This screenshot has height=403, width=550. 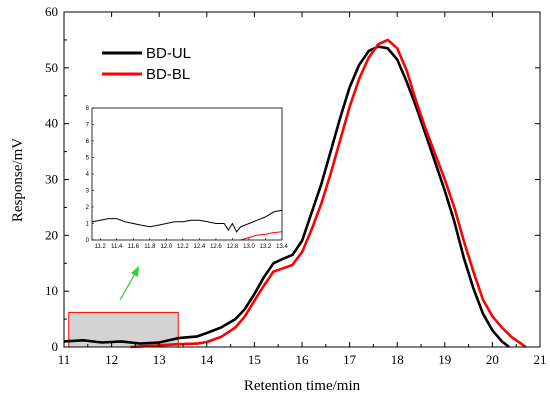 What do you see at coordinates (134, 247) in the screenshot?
I see `inset-x-tick-label: 11.6` at bounding box center [134, 247].